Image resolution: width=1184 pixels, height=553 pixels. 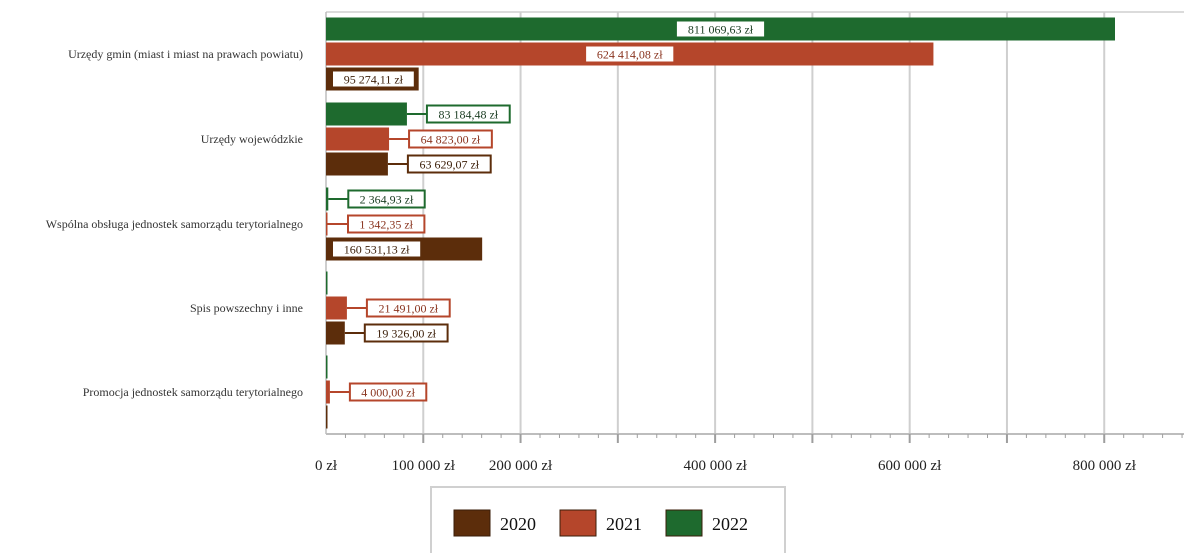 What do you see at coordinates (1105, 466) in the screenshot?
I see `x-tick-label: 800 000 zł` at bounding box center [1105, 466].